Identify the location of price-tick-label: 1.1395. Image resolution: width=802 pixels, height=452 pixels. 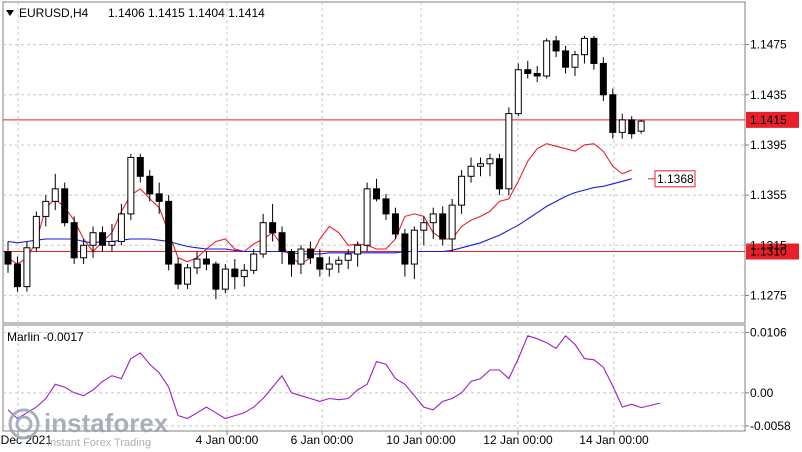
(768, 145).